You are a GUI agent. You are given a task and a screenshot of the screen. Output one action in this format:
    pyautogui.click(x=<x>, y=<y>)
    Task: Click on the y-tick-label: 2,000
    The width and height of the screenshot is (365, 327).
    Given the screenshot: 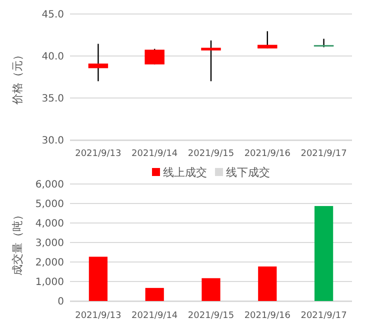 What is the action you would take?
    pyautogui.click(x=49, y=263)
    